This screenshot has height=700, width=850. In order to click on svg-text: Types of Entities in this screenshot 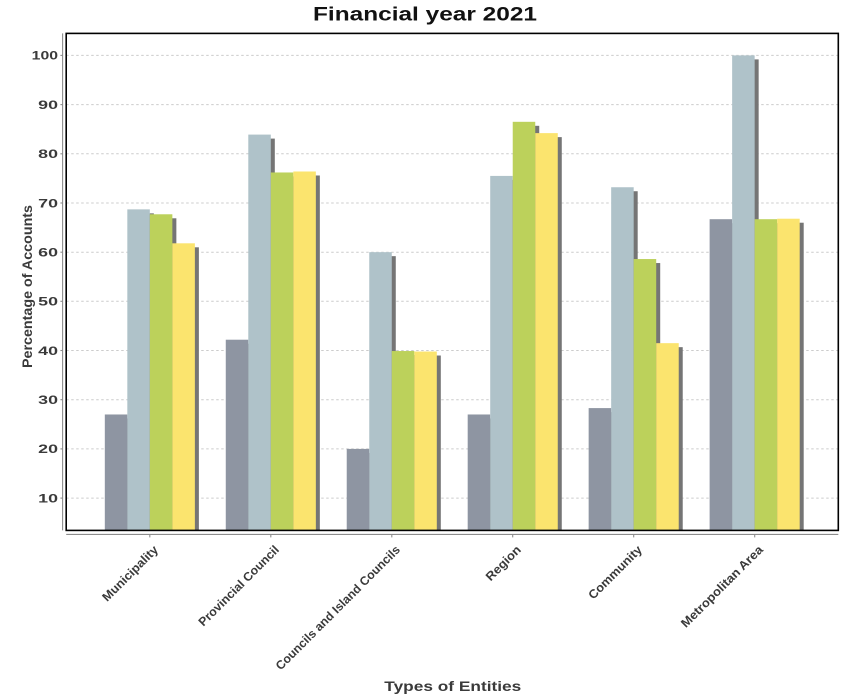, I will do `click(452, 686)`.